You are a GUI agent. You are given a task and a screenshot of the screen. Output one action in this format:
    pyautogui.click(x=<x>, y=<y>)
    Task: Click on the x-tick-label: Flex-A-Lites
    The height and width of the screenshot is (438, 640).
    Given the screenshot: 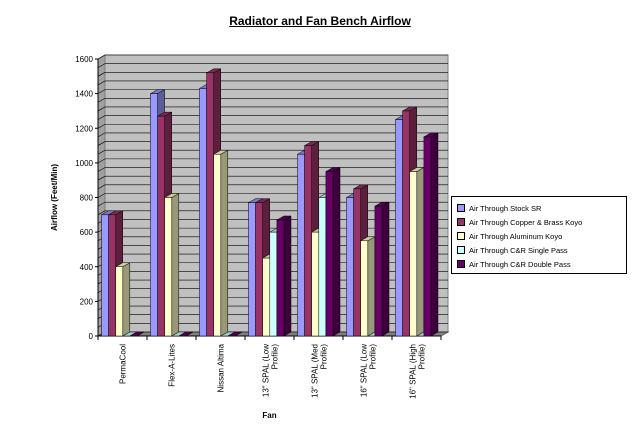 What is the action you would take?
    pyautogui.click(x=172, y=365)
    